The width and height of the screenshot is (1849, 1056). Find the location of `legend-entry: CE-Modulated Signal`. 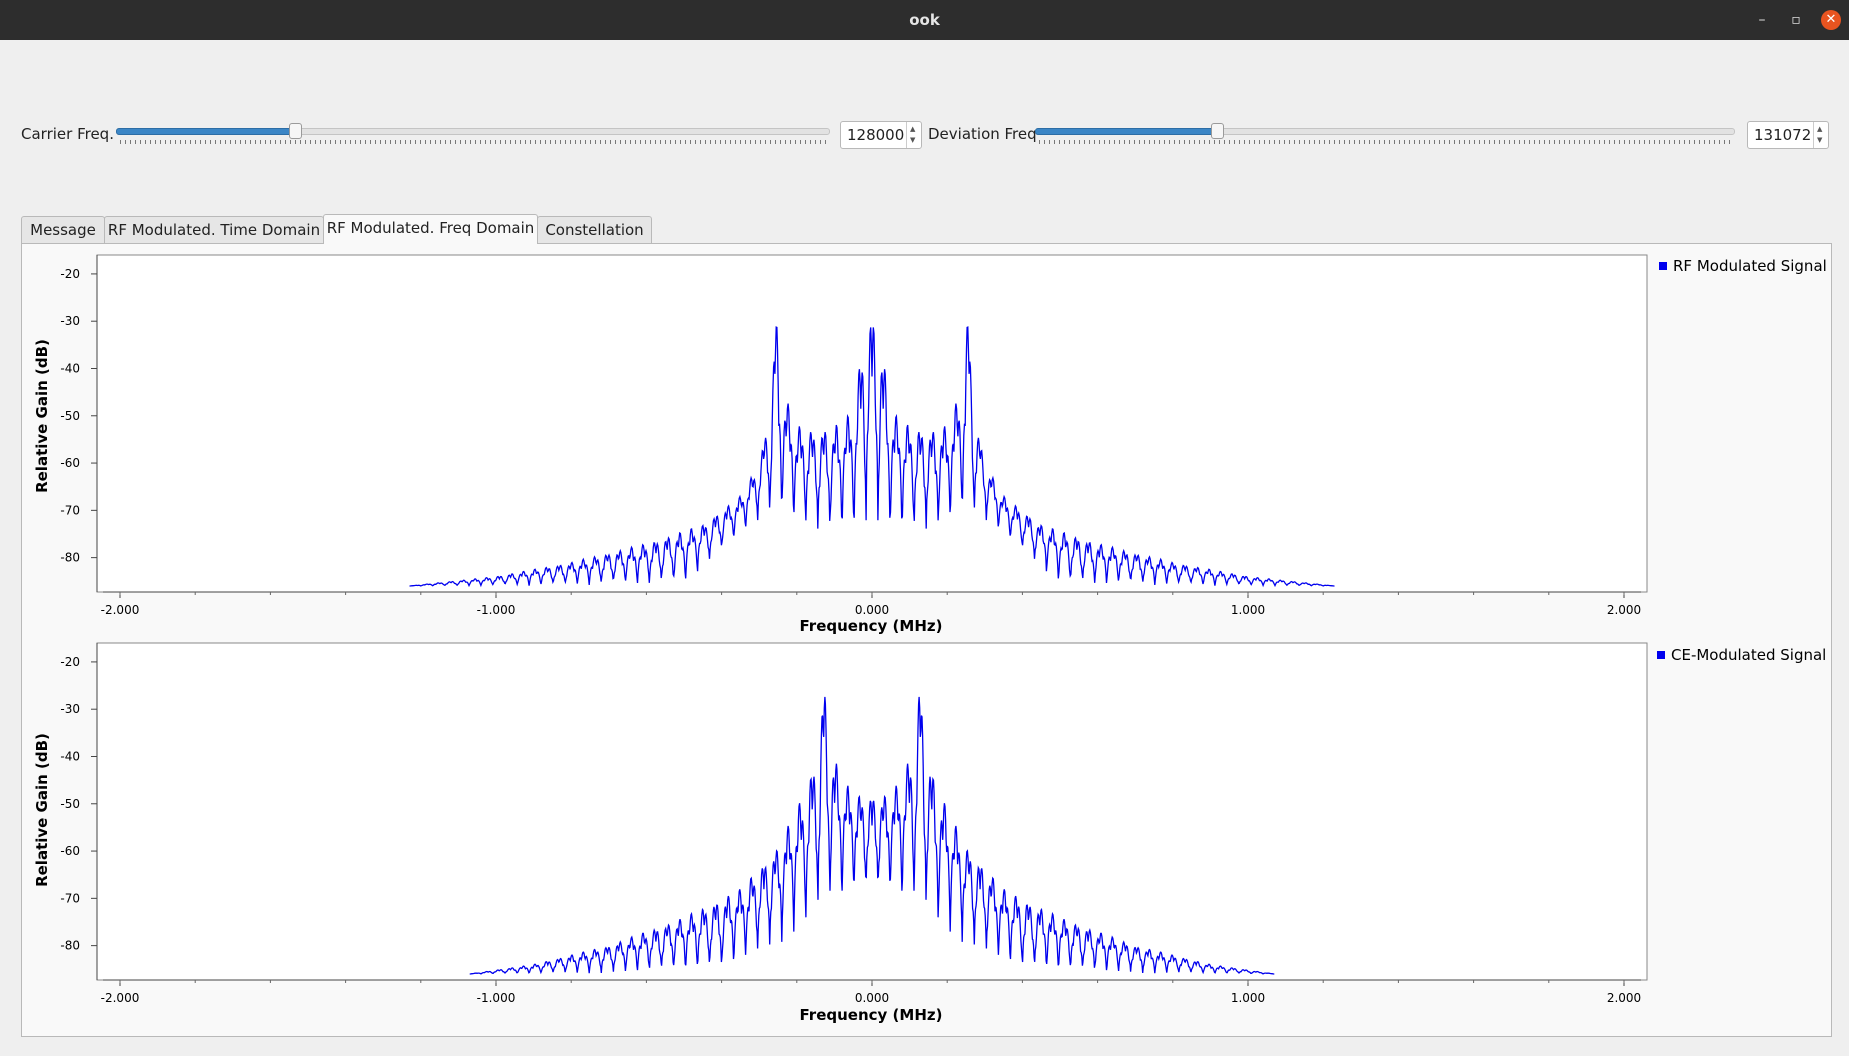

legend-entry: CE-Modulated Signal is located at coordinates (1748, 655).